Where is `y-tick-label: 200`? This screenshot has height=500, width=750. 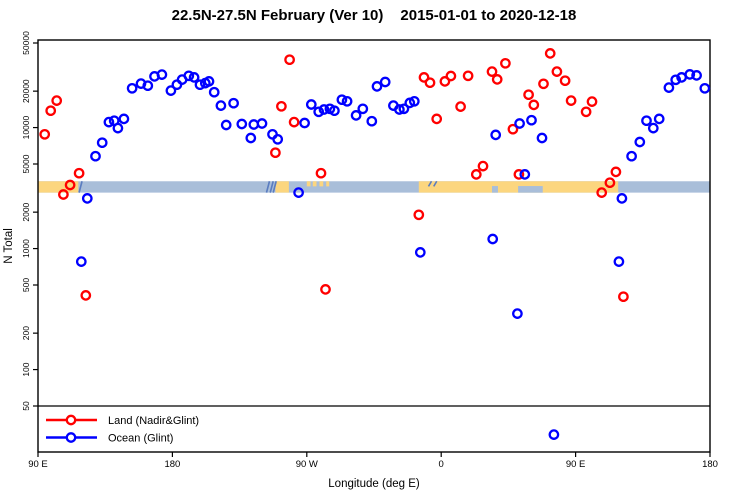 y-tick-label: 200 is located at coordinates (26, 333).